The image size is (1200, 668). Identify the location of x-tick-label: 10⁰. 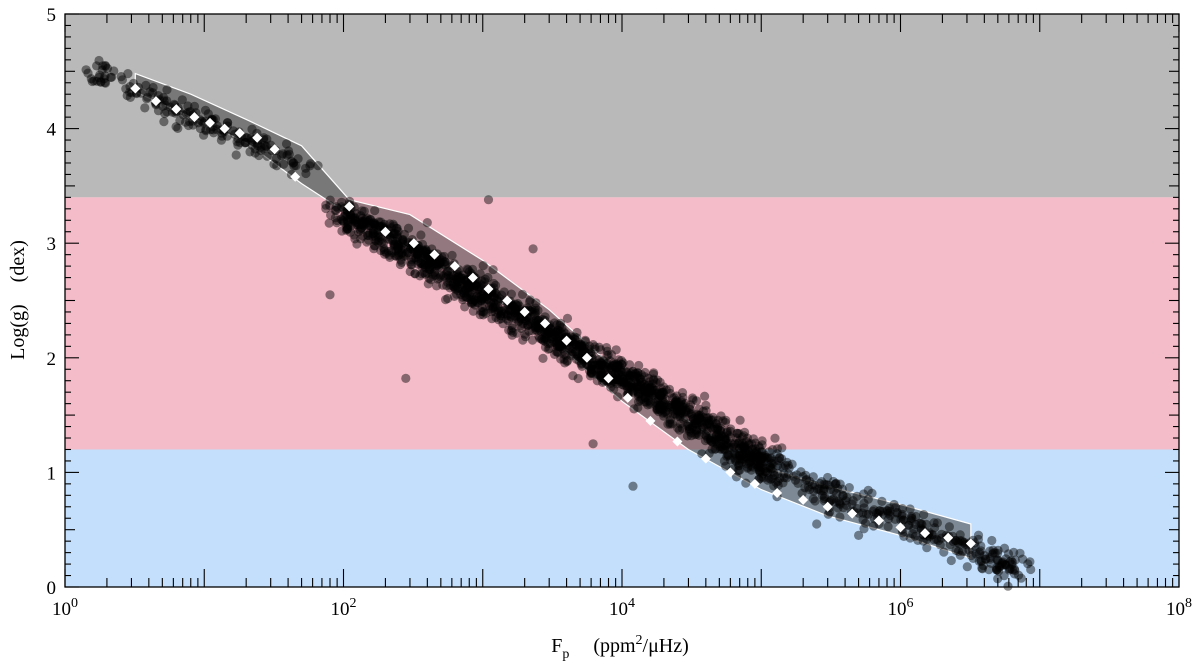
(65, 608).